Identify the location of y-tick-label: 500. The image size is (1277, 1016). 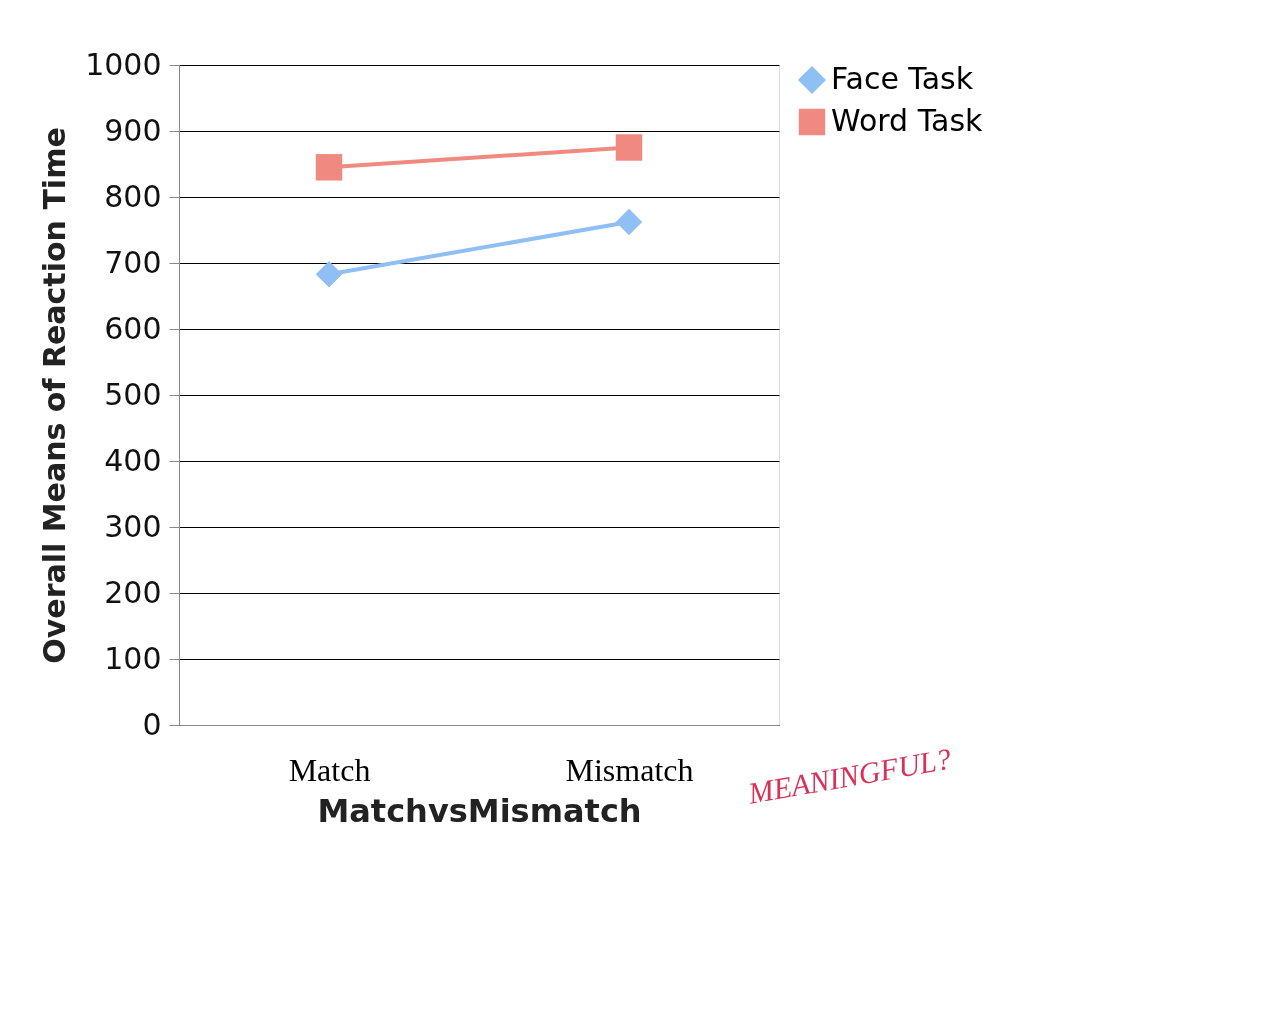
(133, 394).